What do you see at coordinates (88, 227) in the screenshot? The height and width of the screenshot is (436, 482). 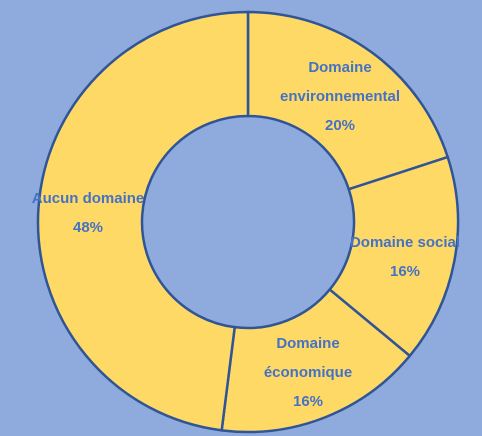 I see `value-label: 48%` at bounding box center [88, 227].